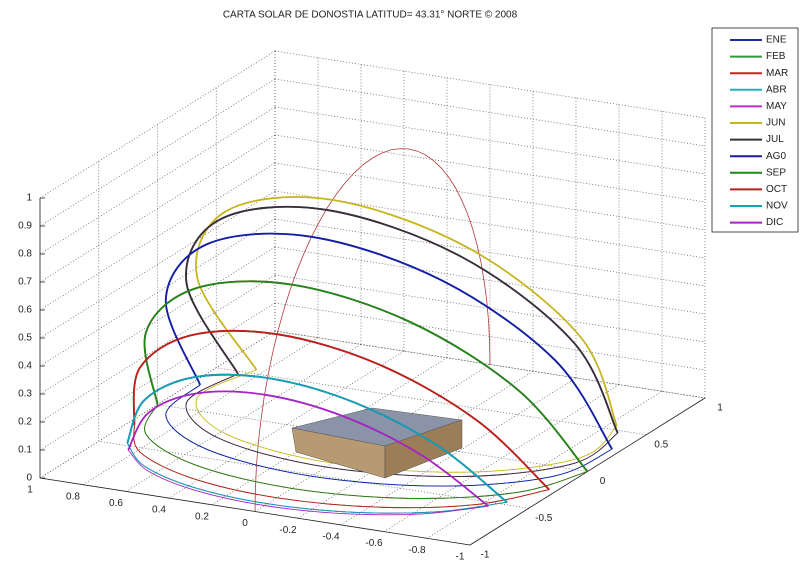  I want to click on legend-label: FEB, so click(776, 56).